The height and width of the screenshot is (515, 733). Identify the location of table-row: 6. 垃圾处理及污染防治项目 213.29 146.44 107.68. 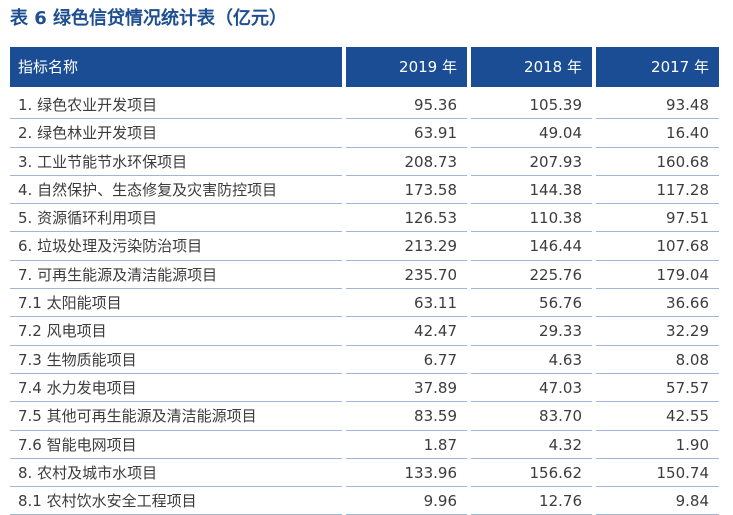
(364, 246).